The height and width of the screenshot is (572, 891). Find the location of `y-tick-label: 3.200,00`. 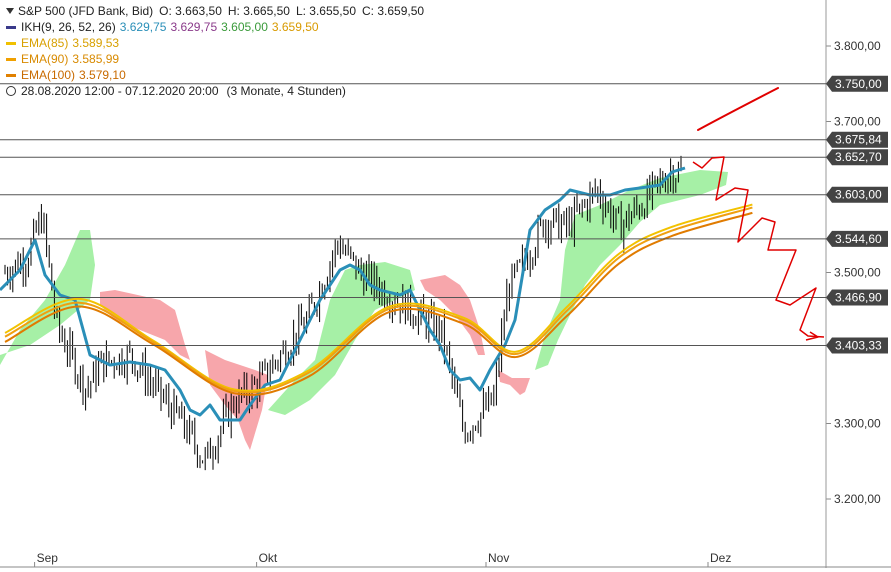

y-tick-label: 3.200,00 is located at coordinates (857, 499).